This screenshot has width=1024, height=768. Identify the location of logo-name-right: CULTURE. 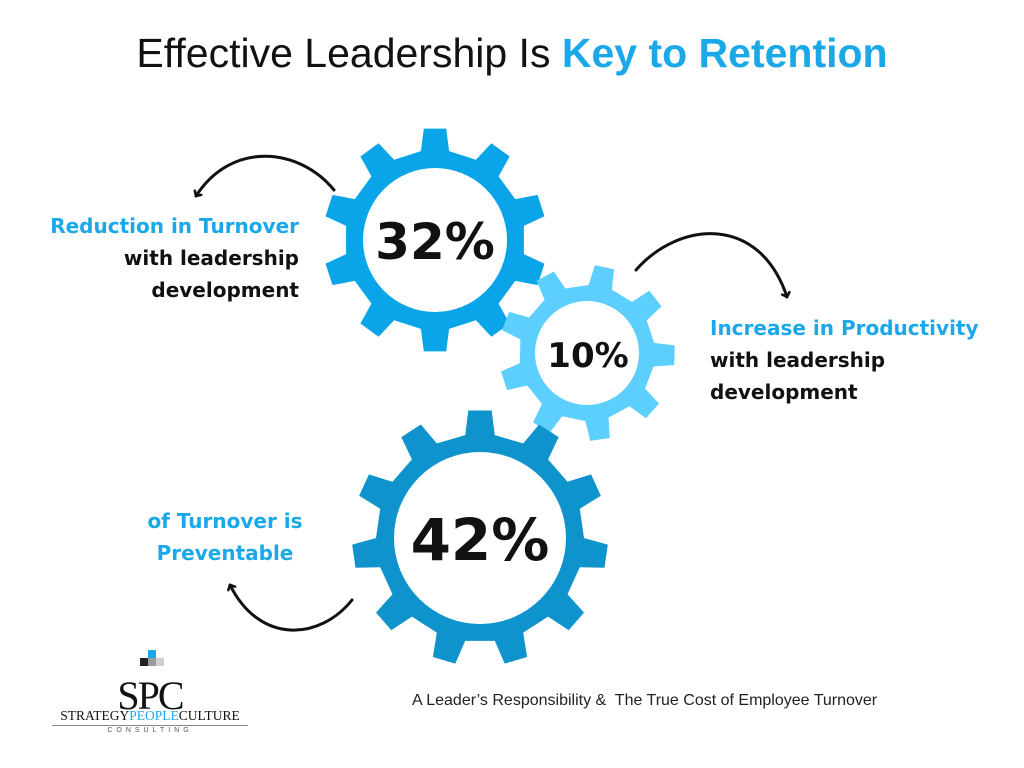
(209, 715).